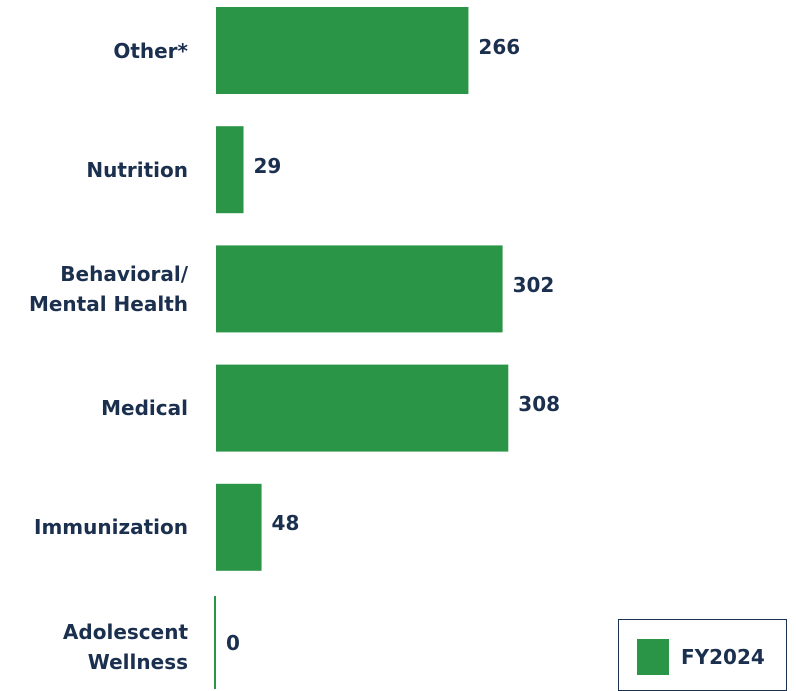 The height and width of the screenshot is (691, 796). I want to click on value-label: 308, so click(539, 404).